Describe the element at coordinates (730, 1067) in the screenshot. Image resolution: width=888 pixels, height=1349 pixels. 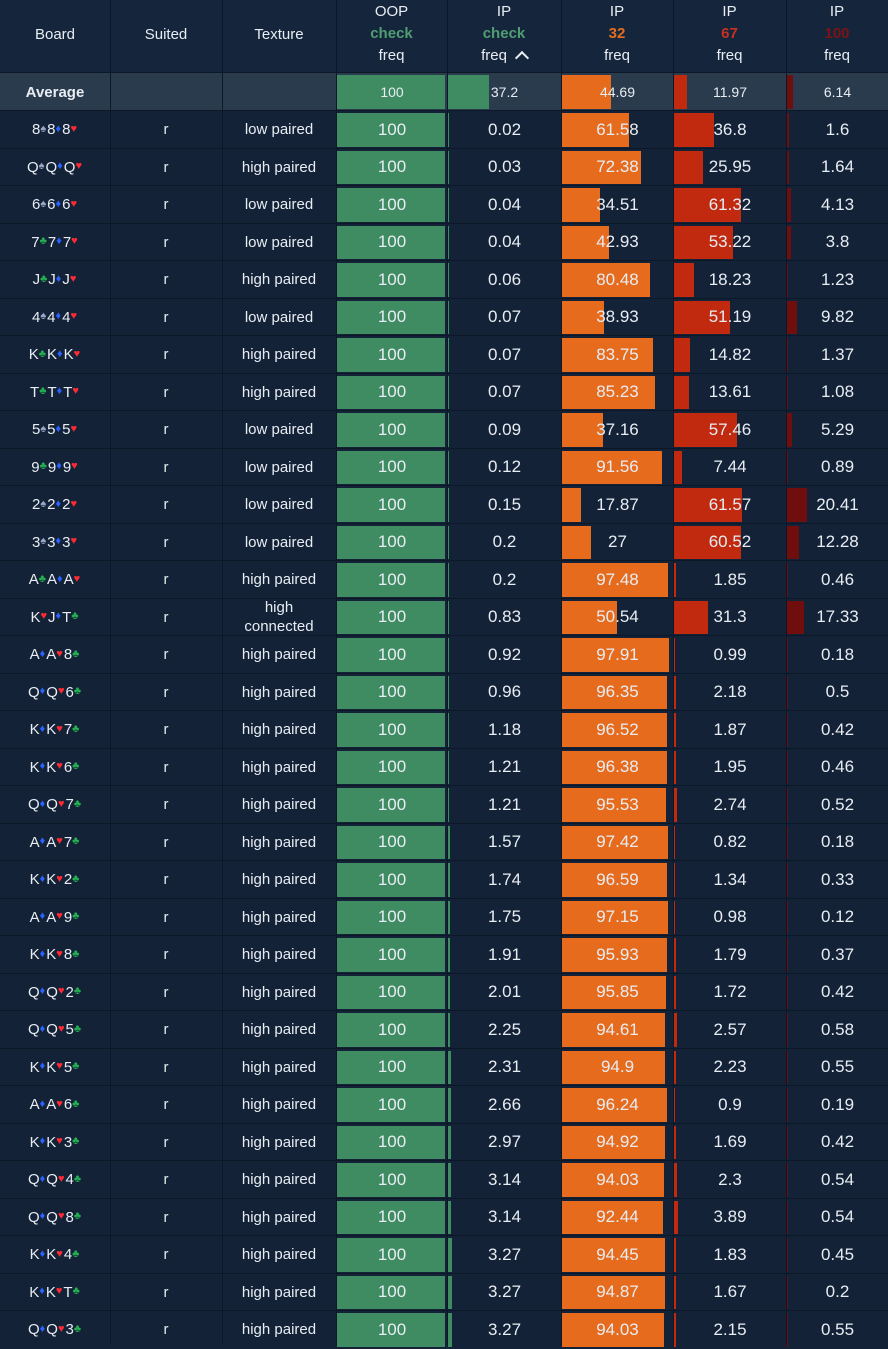
I see `ip-bet-67-freq-value: 2.23` at that location.